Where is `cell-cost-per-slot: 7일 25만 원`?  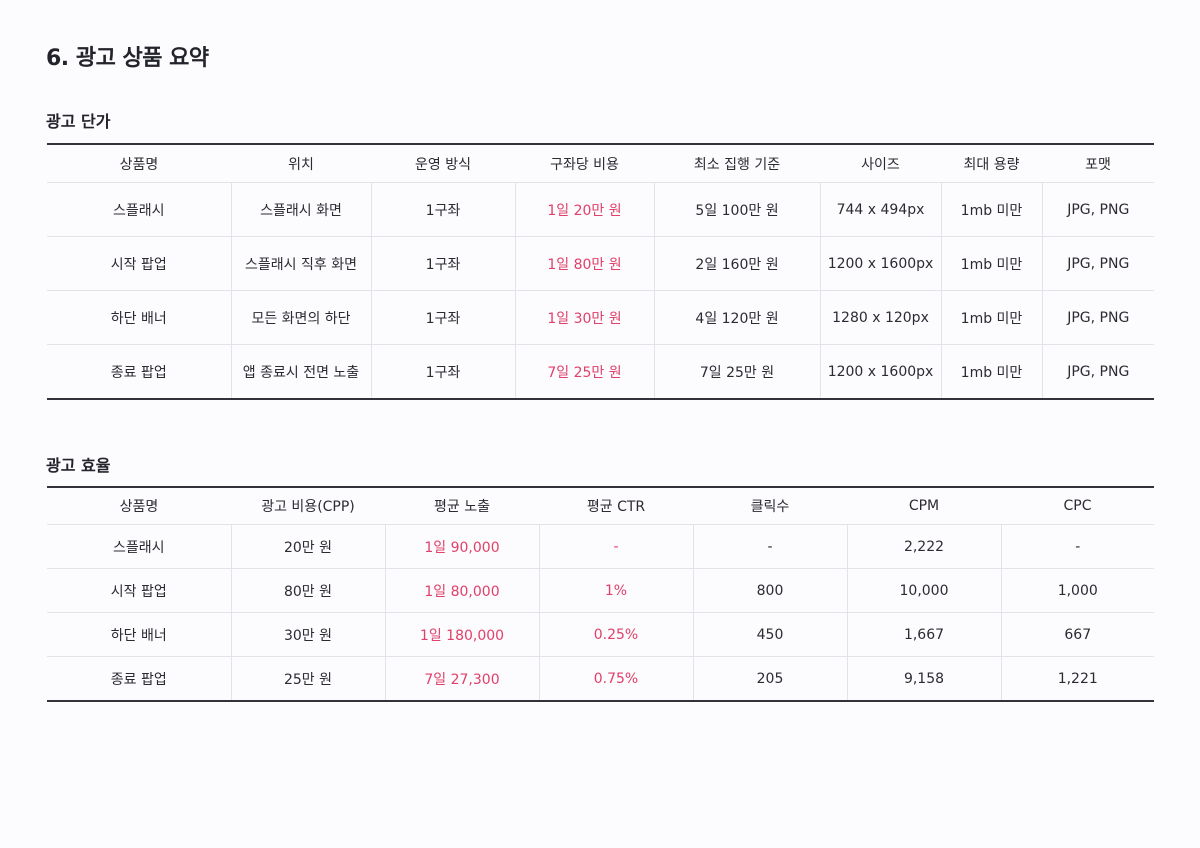 cell-cost-per-slot: 7일 25만 원 is located at coordinates (584, 371).